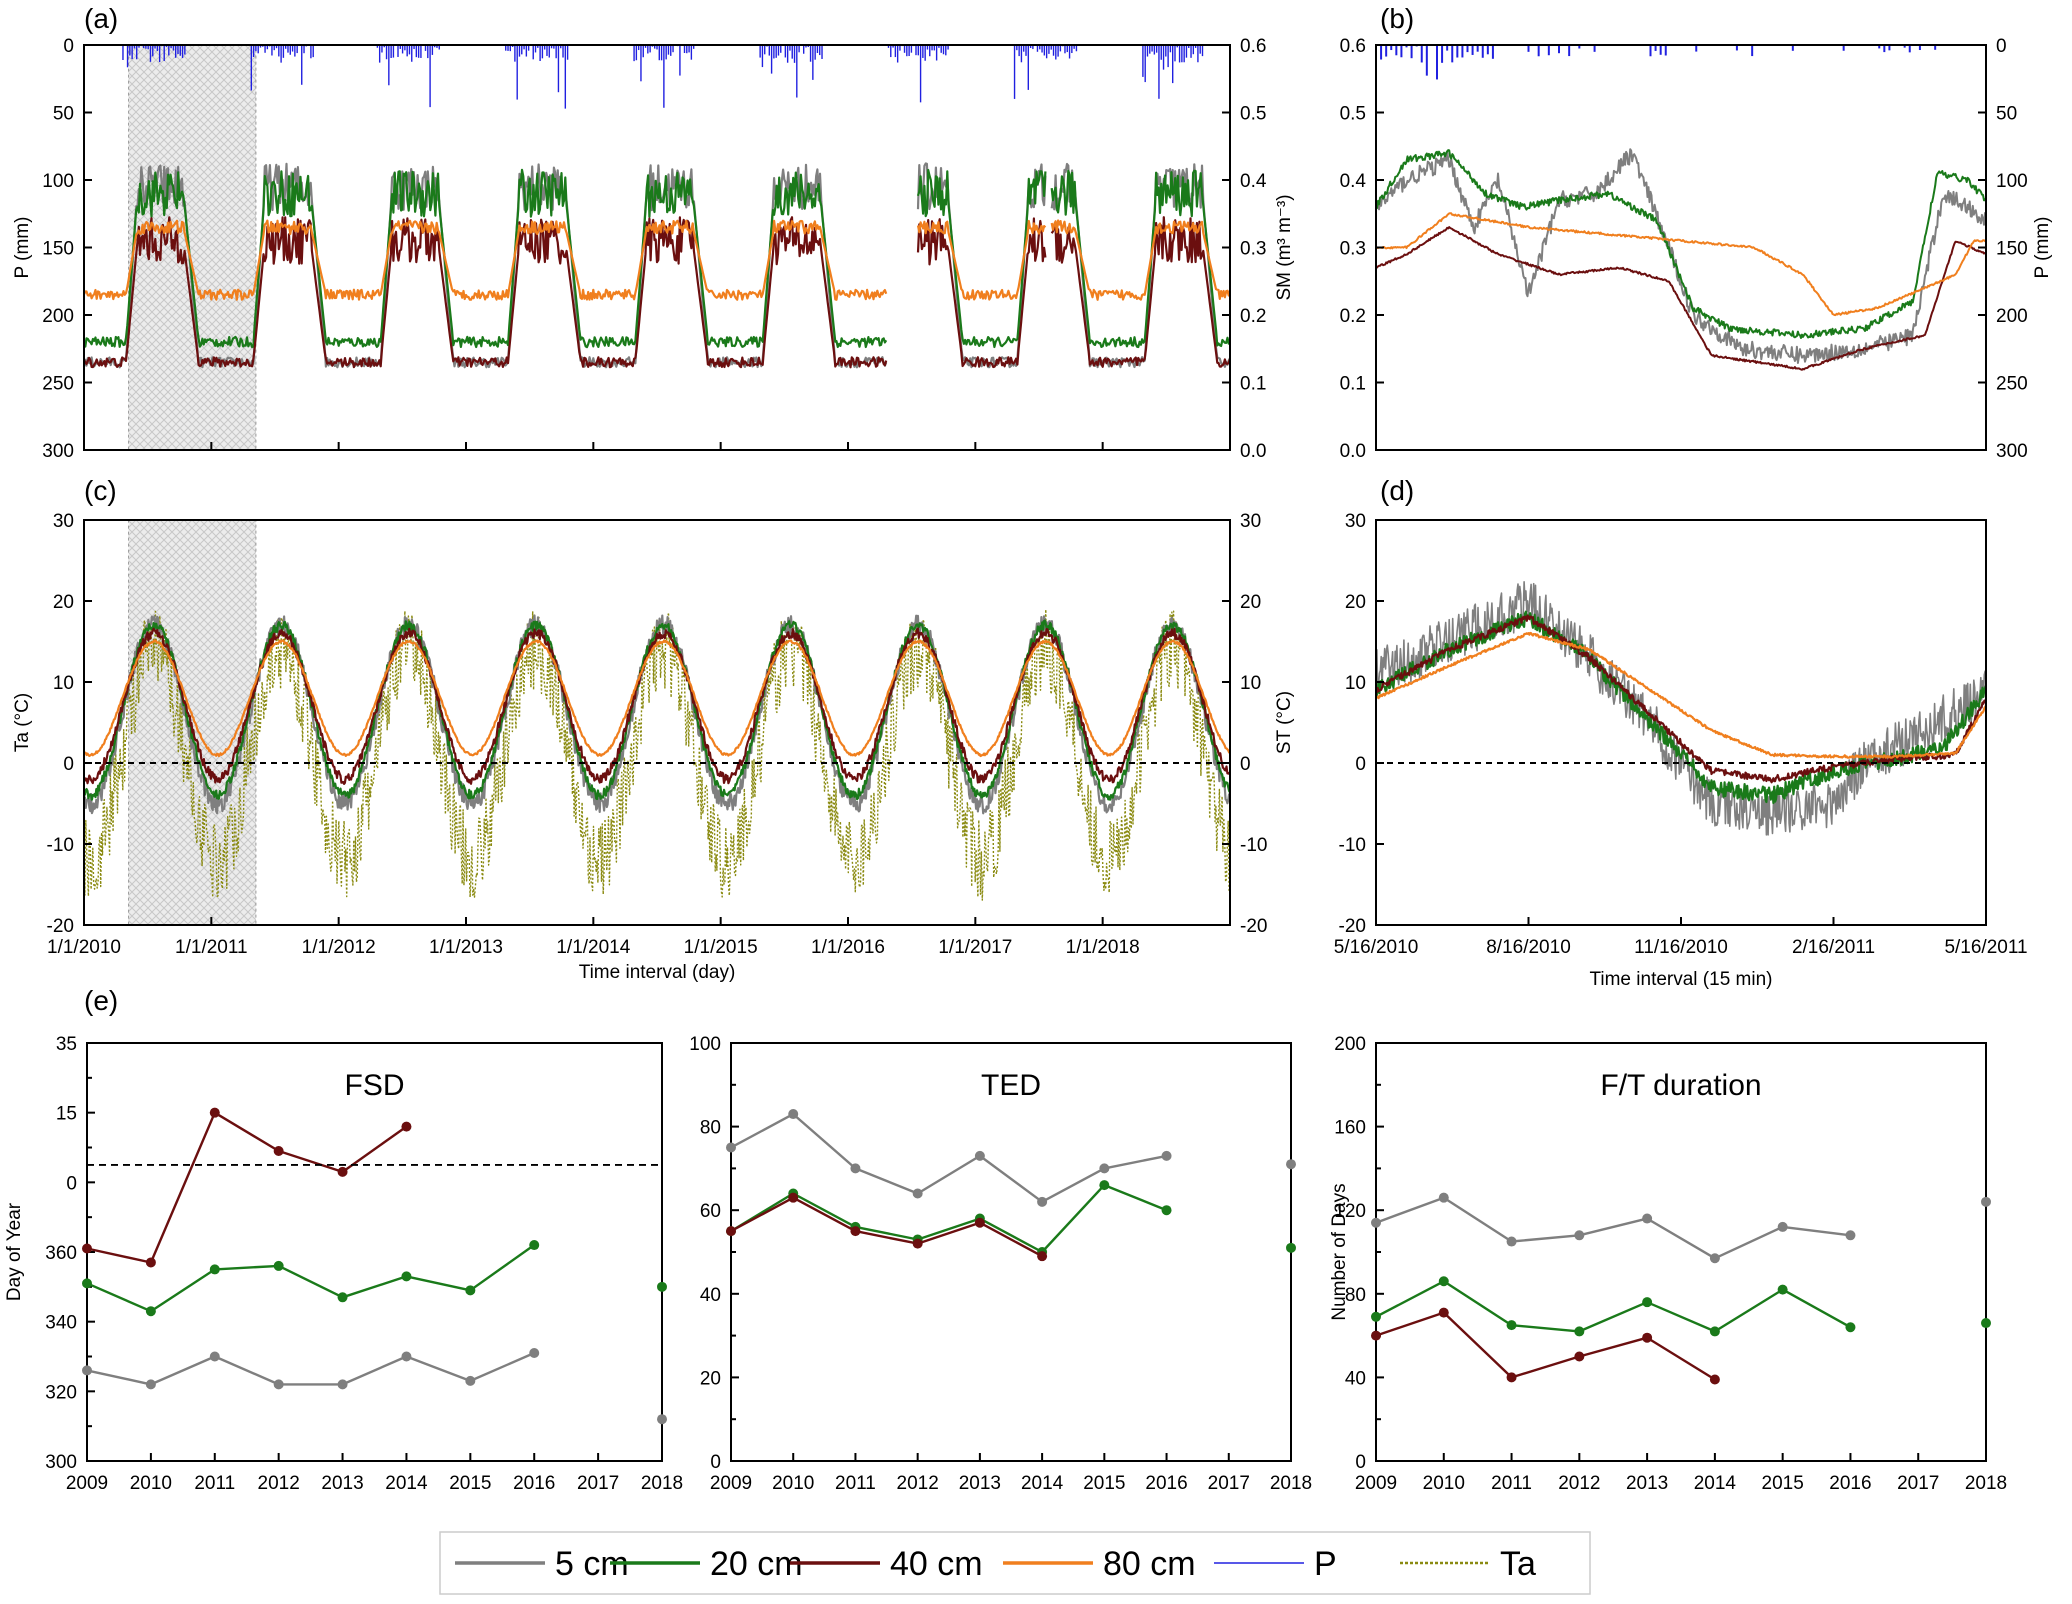 This screenshot has width=2072, height=1604. I want to click on st15-series-d5, so click(1681, 708).